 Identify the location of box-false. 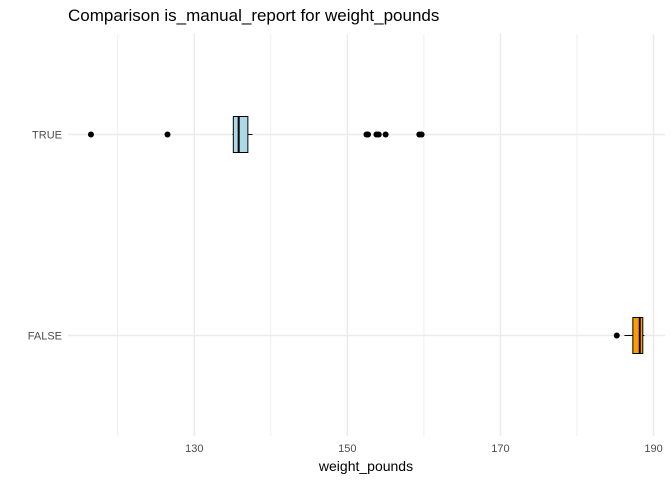
(629, 335).